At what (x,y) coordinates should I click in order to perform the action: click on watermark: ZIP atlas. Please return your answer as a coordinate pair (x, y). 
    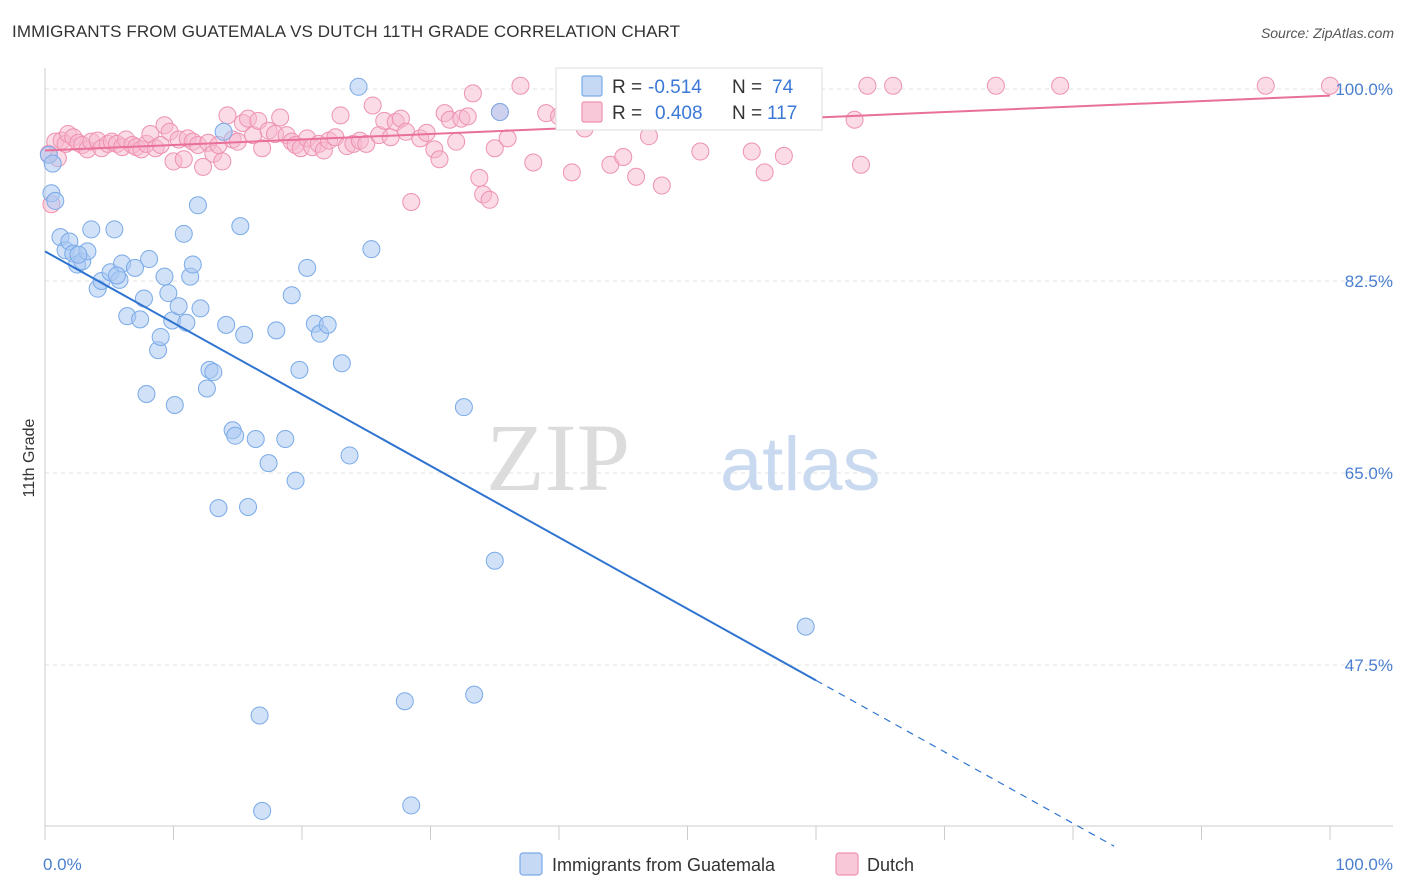
    Looking at the image, I should click on (683, 457).